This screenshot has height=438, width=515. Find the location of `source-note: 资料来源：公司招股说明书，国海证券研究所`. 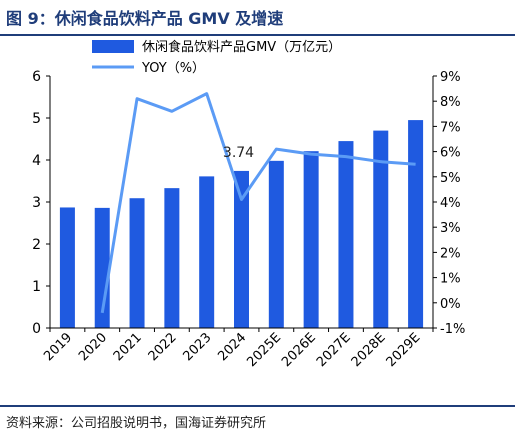

source-note: 资料来源：公司招股说明书，国海证券研究所 is located at coordinates (136, 423).